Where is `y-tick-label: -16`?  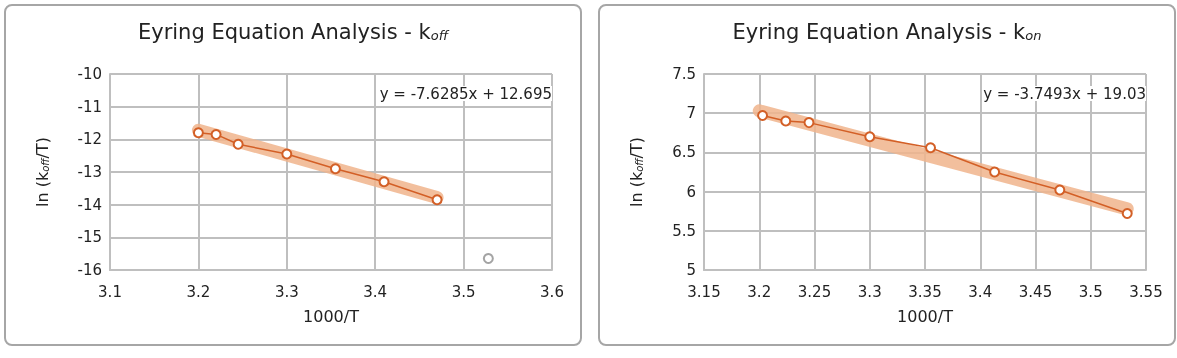
y-tick-label: -16 is located at coordinates (89, 270).